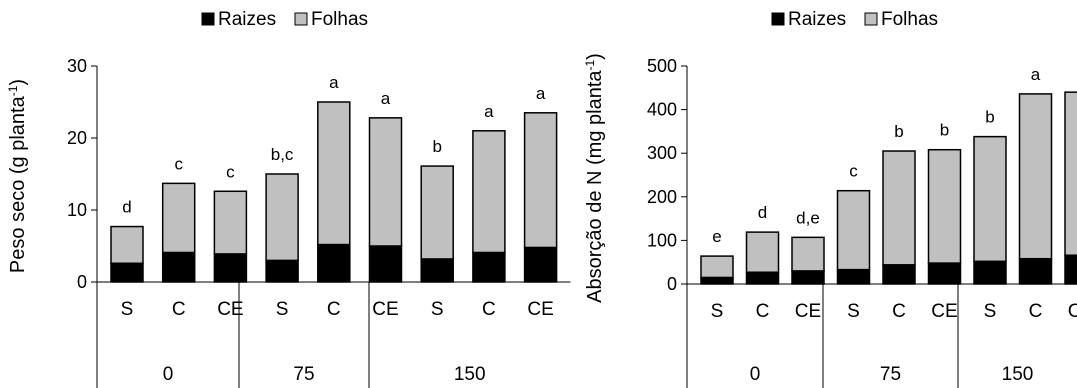 This screenshot has width=1077, height=388. What do you see at coordinates (808, 217) in the screenshot?
I see `significance-letter: d,e` at bounding box center [808, 217].